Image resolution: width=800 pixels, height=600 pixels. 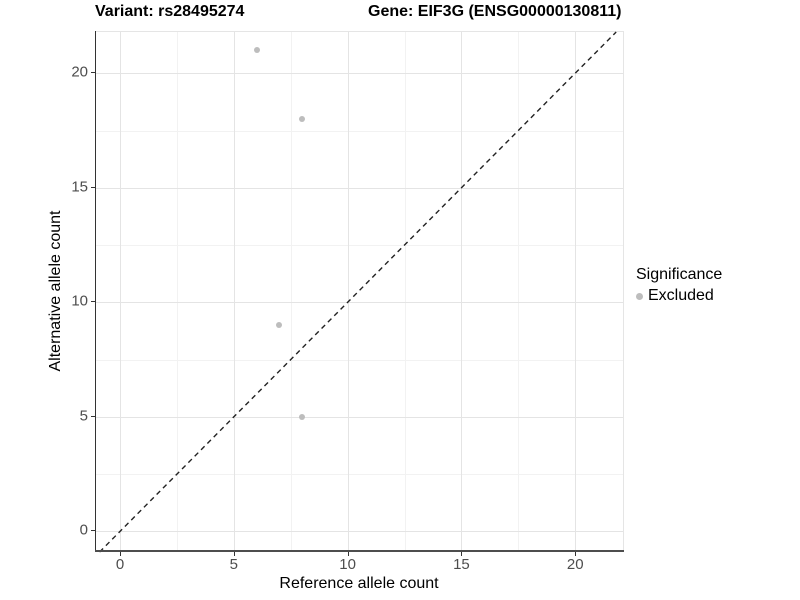 What do you see at coordinates (495, 11) in the screenshot?
I see `plot-title-gene: Gene: EIF3G (ENSG00000130811)` at bounding box center [495, 11].